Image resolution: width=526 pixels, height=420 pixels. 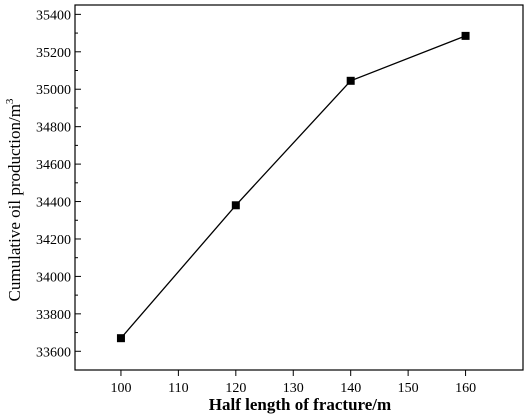 What do you see at coordinates (300, 404) in the screenshot?
I see `x-axis-label: Half length of fracture/m` at bounding box center [300, 404].